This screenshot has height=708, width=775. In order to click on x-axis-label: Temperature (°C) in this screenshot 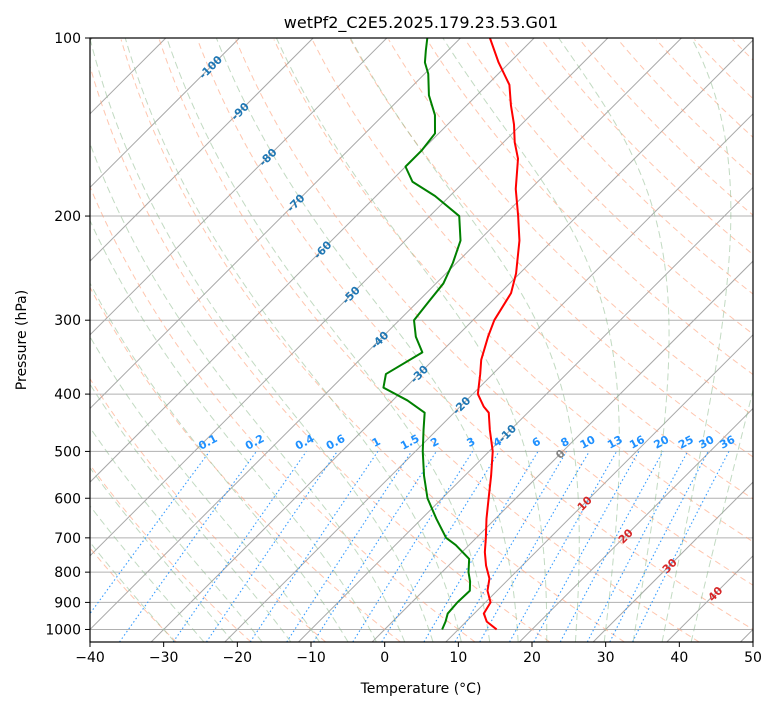, I will do `click(421, 689)`.